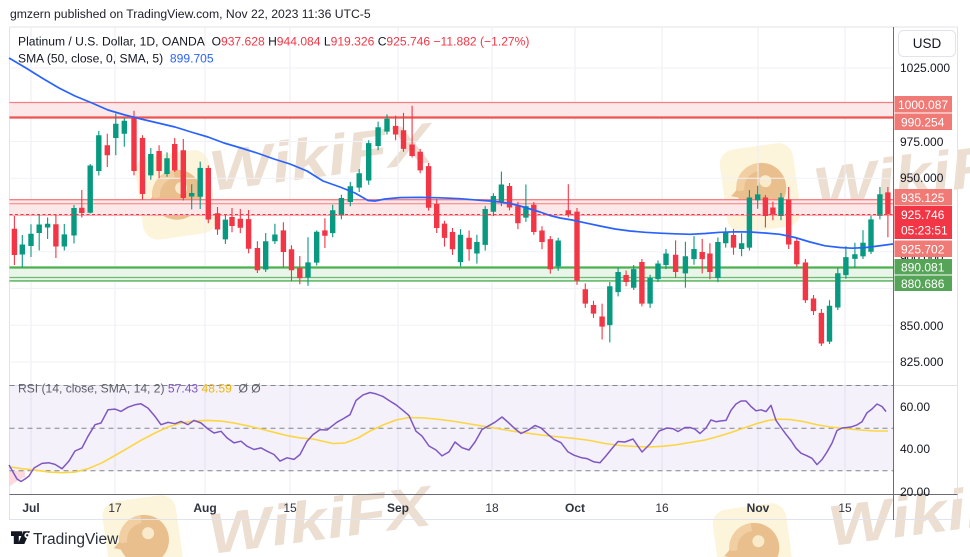 This screenshot has width=970, height=557. Describe the element at coordinates (915, 407) in the screenshot. I see `svg-text: 60.00` at that location.